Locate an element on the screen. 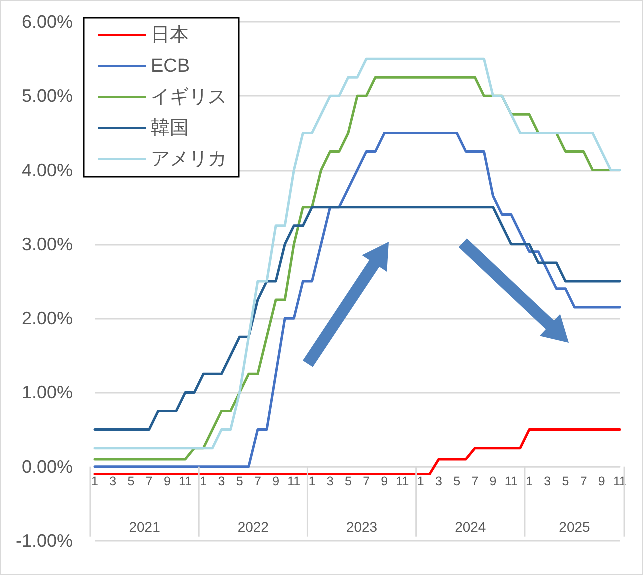  annotation: 2022 is located at coordinates (254, 526).